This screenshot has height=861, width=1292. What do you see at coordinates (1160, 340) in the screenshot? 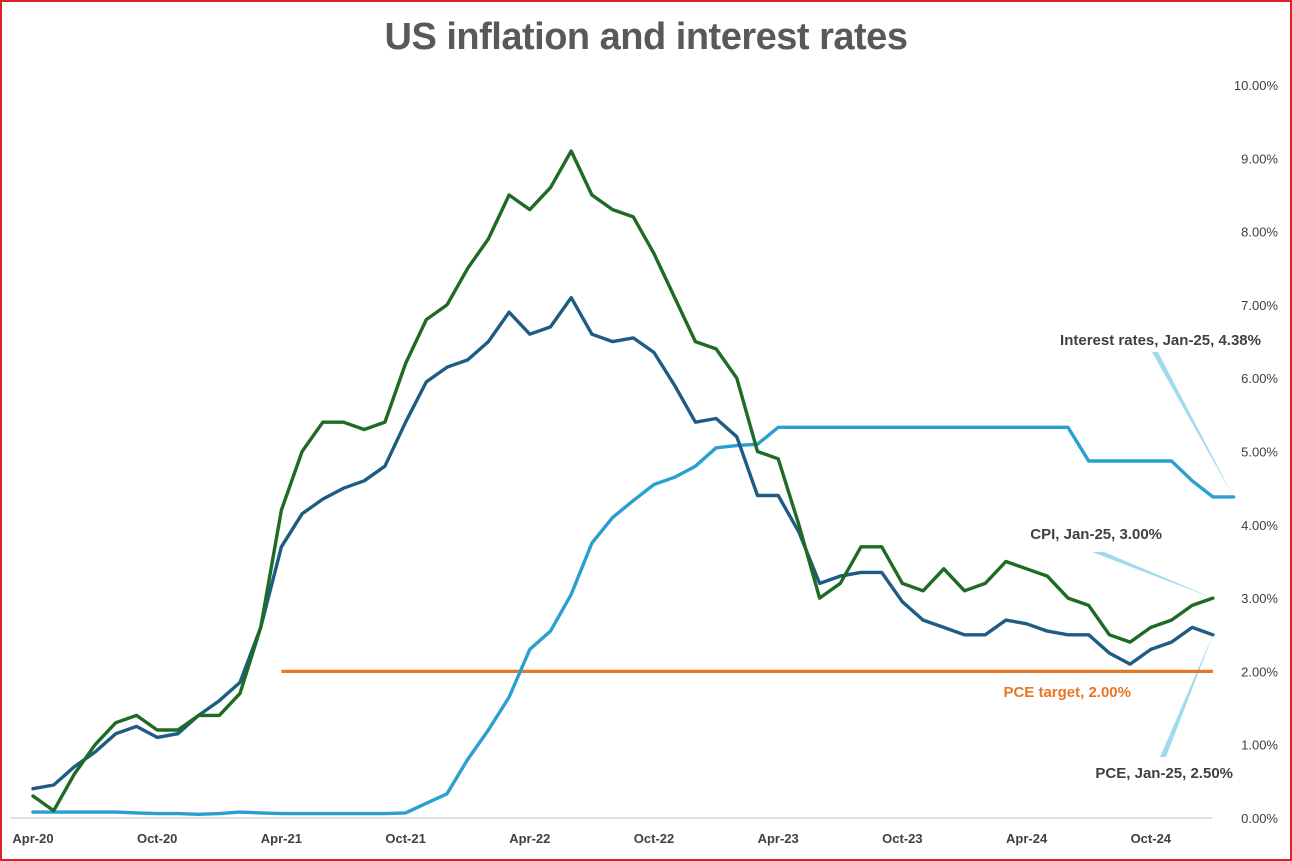
I see `rates-annotation: Interest rates, Jan-25, 4.38%` at bounding box center [1160, 340].